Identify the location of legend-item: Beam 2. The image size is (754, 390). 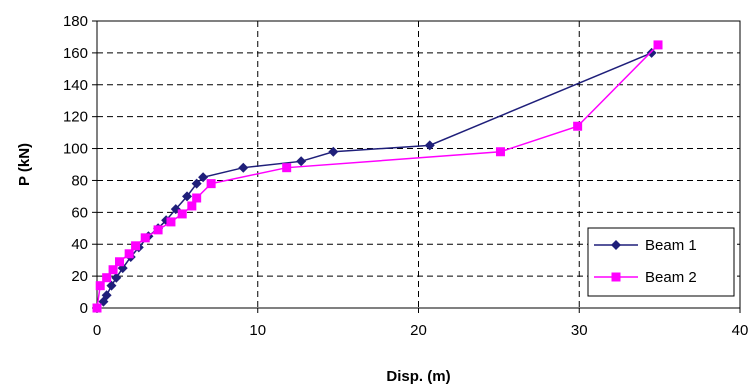
(645, 277).